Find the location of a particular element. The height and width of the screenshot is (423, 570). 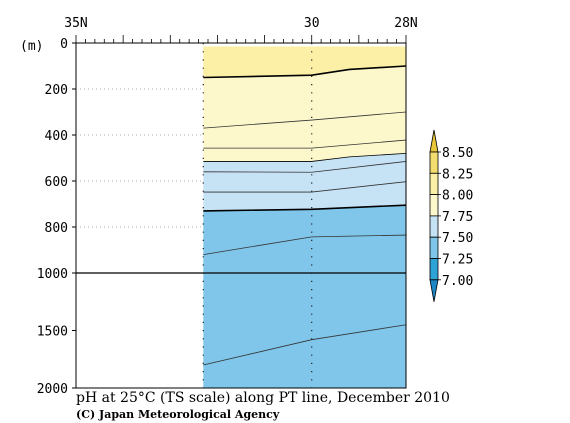

colorbar-top-arrow is located at coordinates (434, 141).